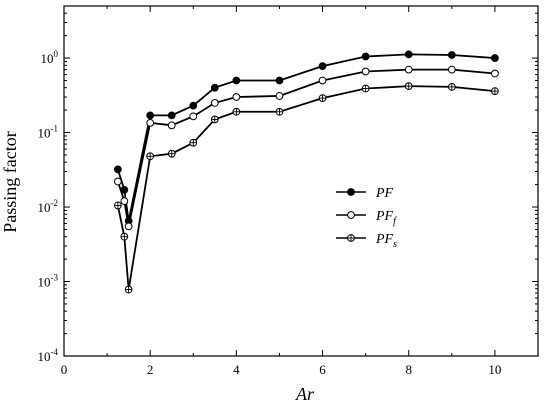  What do you see at coordinates (408, 369) in the screenshot?
I see `x-tick-label: 8` at bounding box center [408, 369].